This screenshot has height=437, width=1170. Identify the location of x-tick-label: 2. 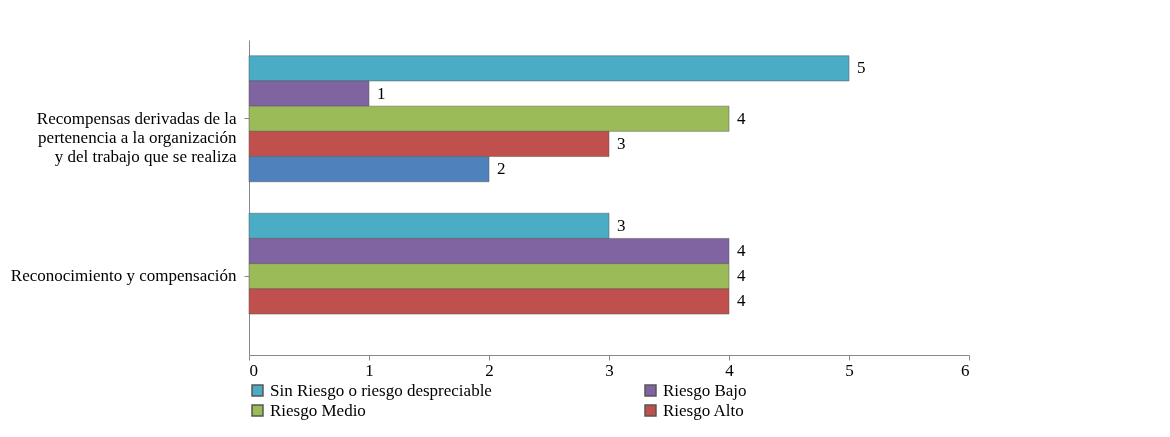
(489, 370).